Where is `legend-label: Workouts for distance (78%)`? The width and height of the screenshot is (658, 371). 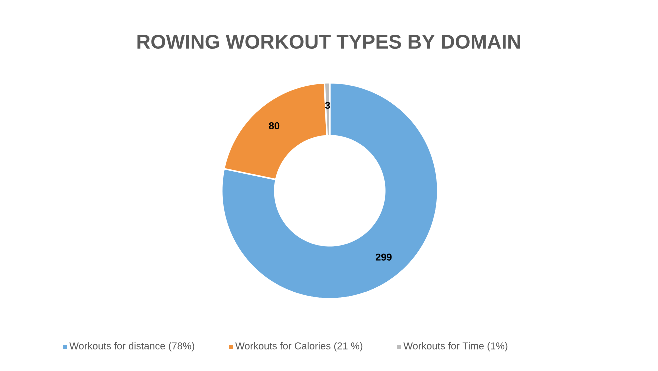 legend-label: Workouts for distance (78%) is located at coordinates (132, 347).